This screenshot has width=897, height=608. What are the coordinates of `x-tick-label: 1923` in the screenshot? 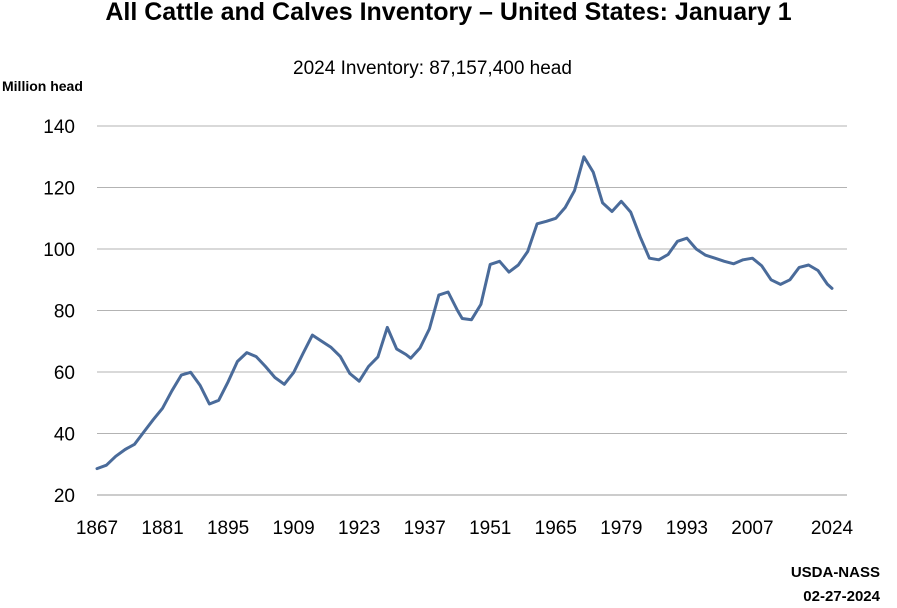 It's located at (359, 528).